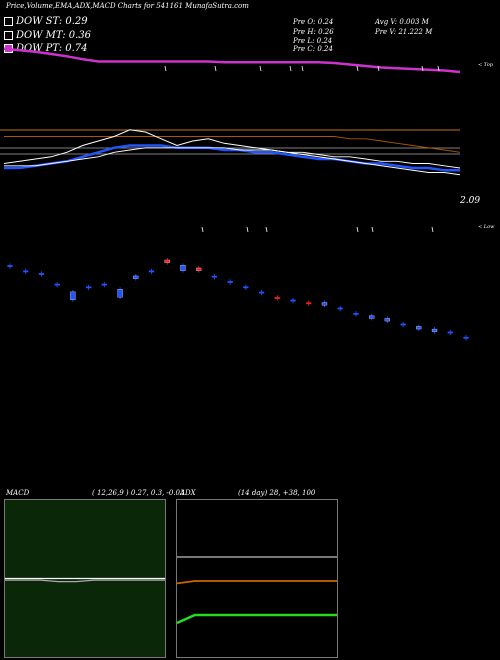  I want to click on legend-label: DOW PT: 0.74, so click(52, 48).